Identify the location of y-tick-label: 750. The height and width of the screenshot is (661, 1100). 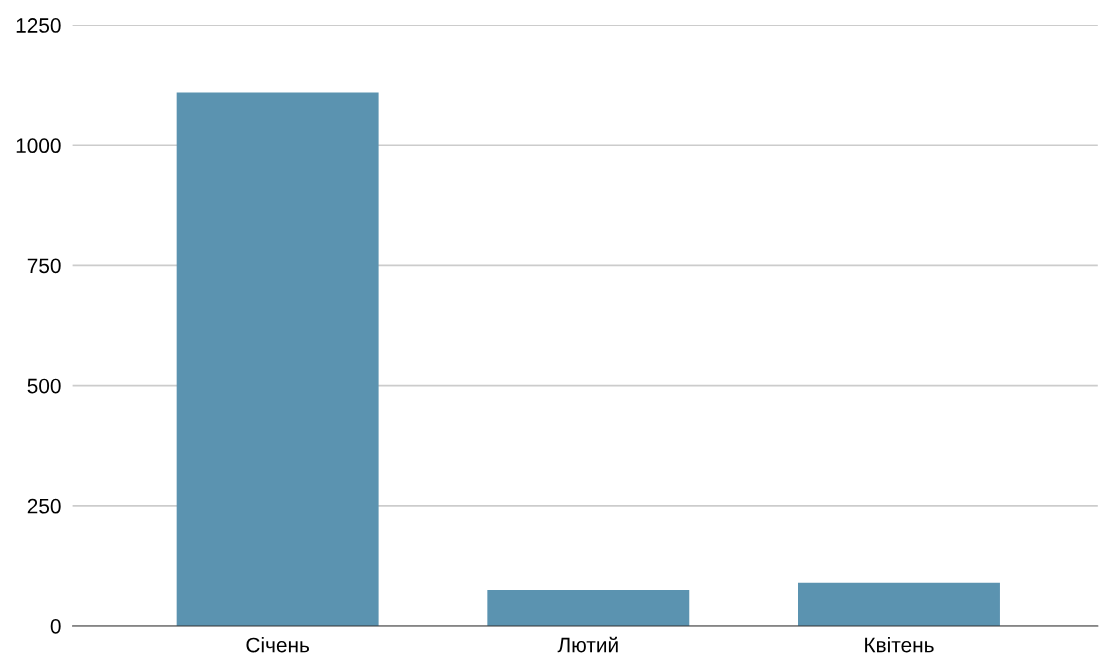
(44, 266).